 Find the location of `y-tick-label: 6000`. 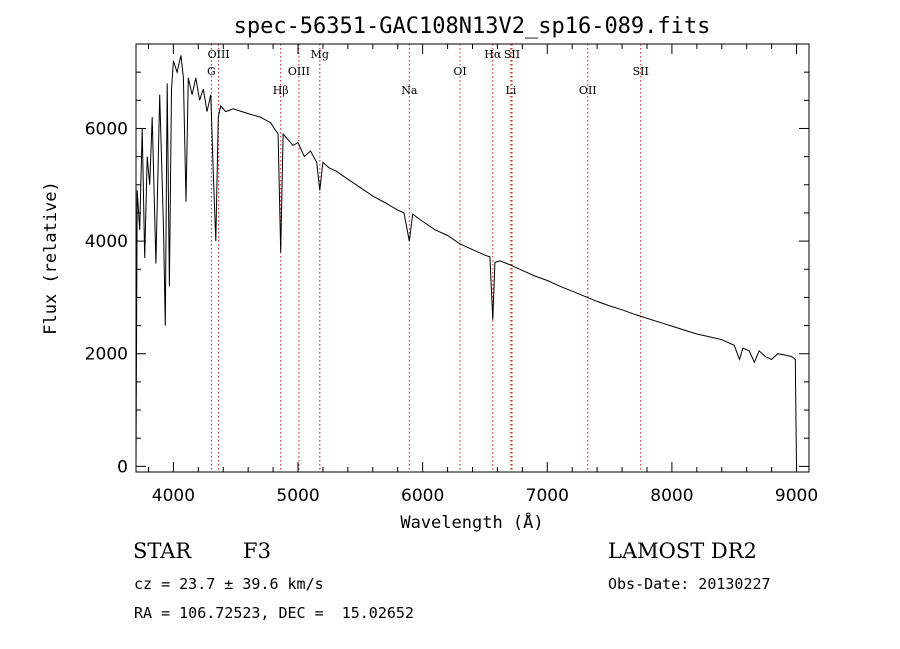

y-tick-label: 6000 is located at coordinates (106, 129).